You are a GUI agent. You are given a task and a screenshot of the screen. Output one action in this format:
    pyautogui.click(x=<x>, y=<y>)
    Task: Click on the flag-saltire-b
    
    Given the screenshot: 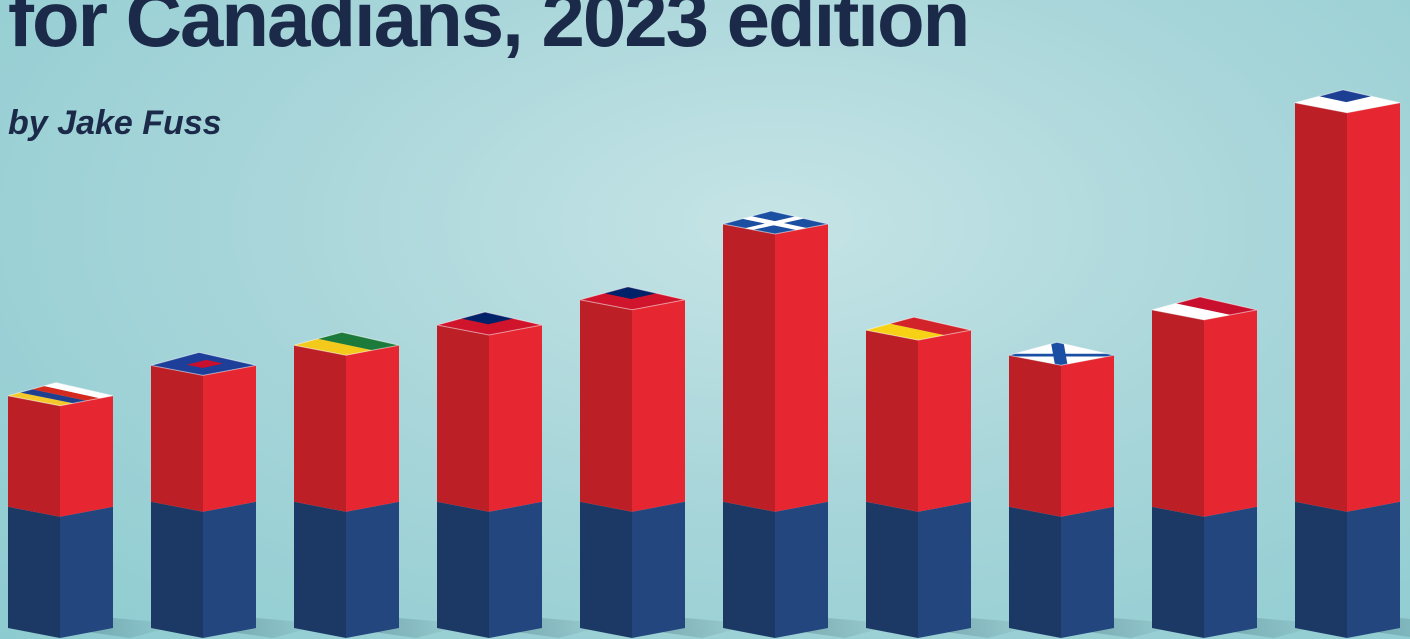 What is the action you would take?
    pyautogui.click(x=1059, y=354)
    